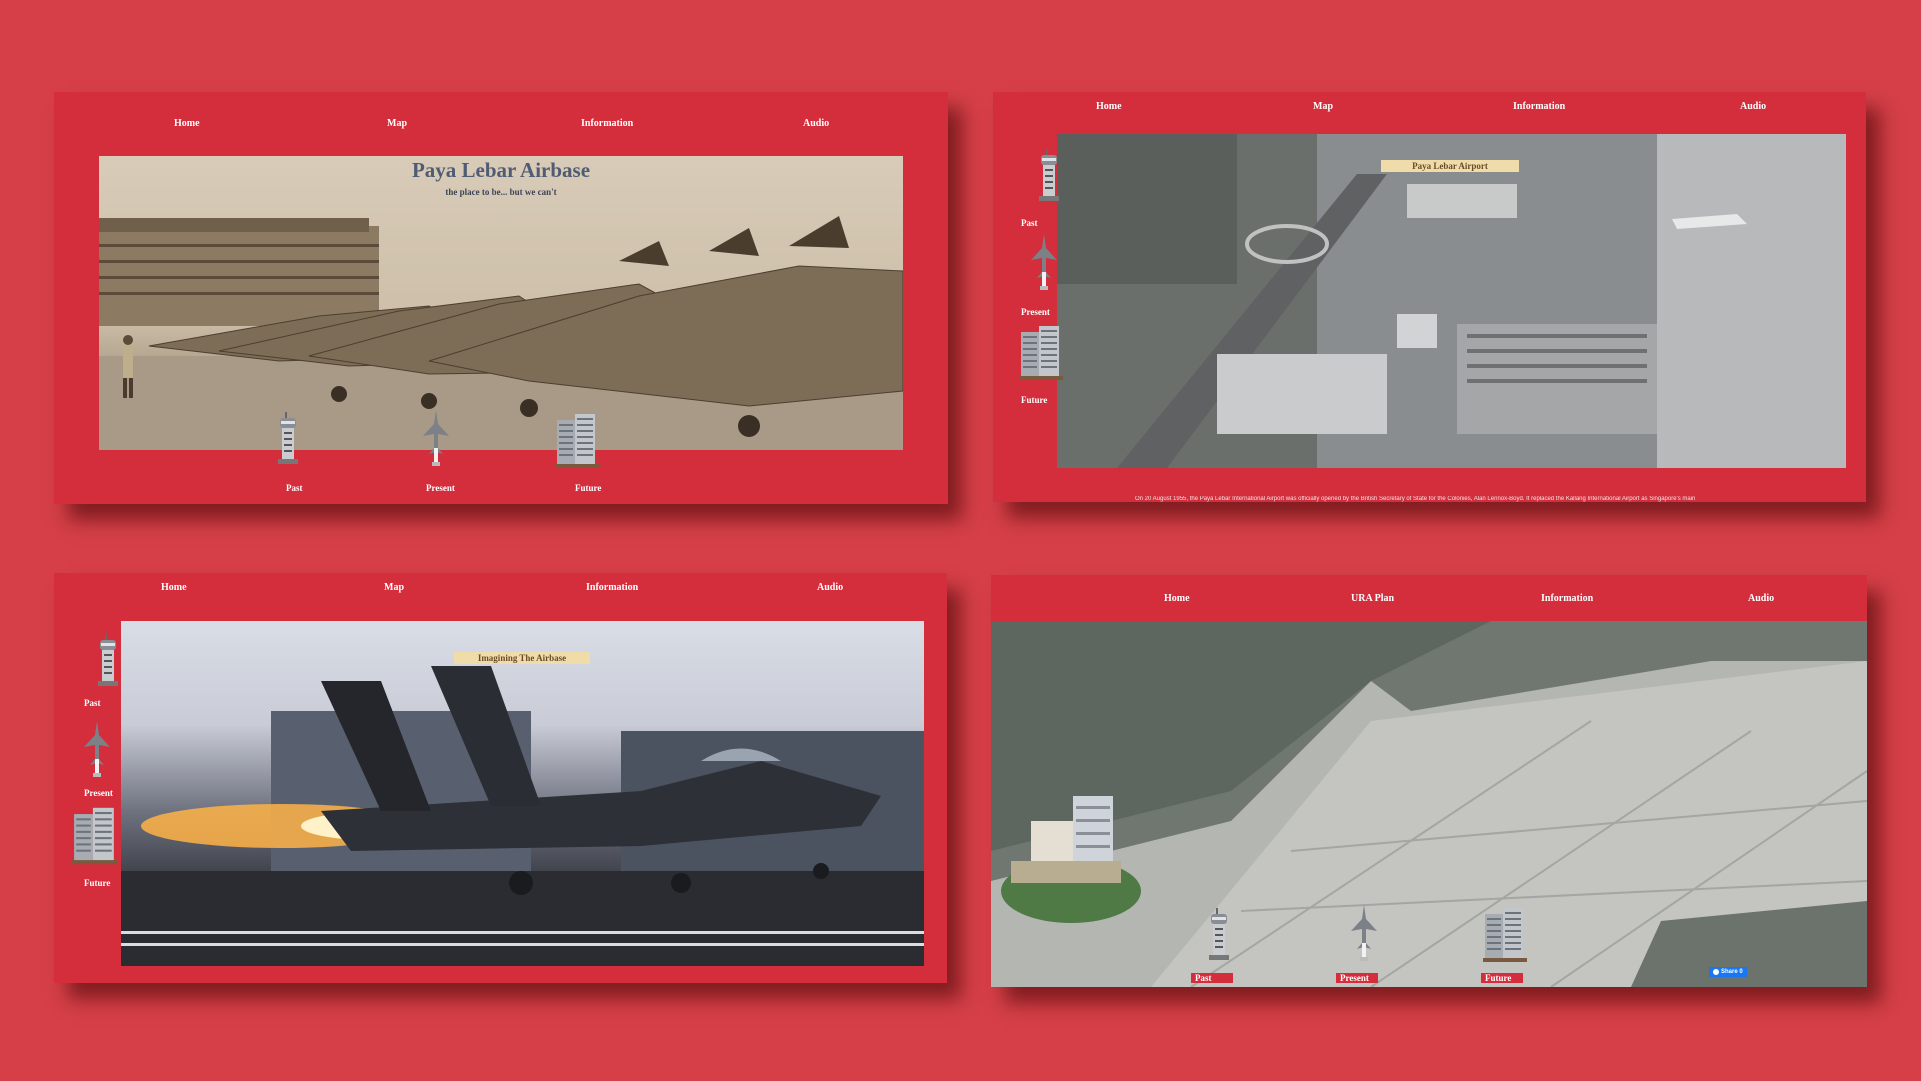 This screenshot has width=1921, height=1081. I want to click on aerial-photo, so click(1451, 301).